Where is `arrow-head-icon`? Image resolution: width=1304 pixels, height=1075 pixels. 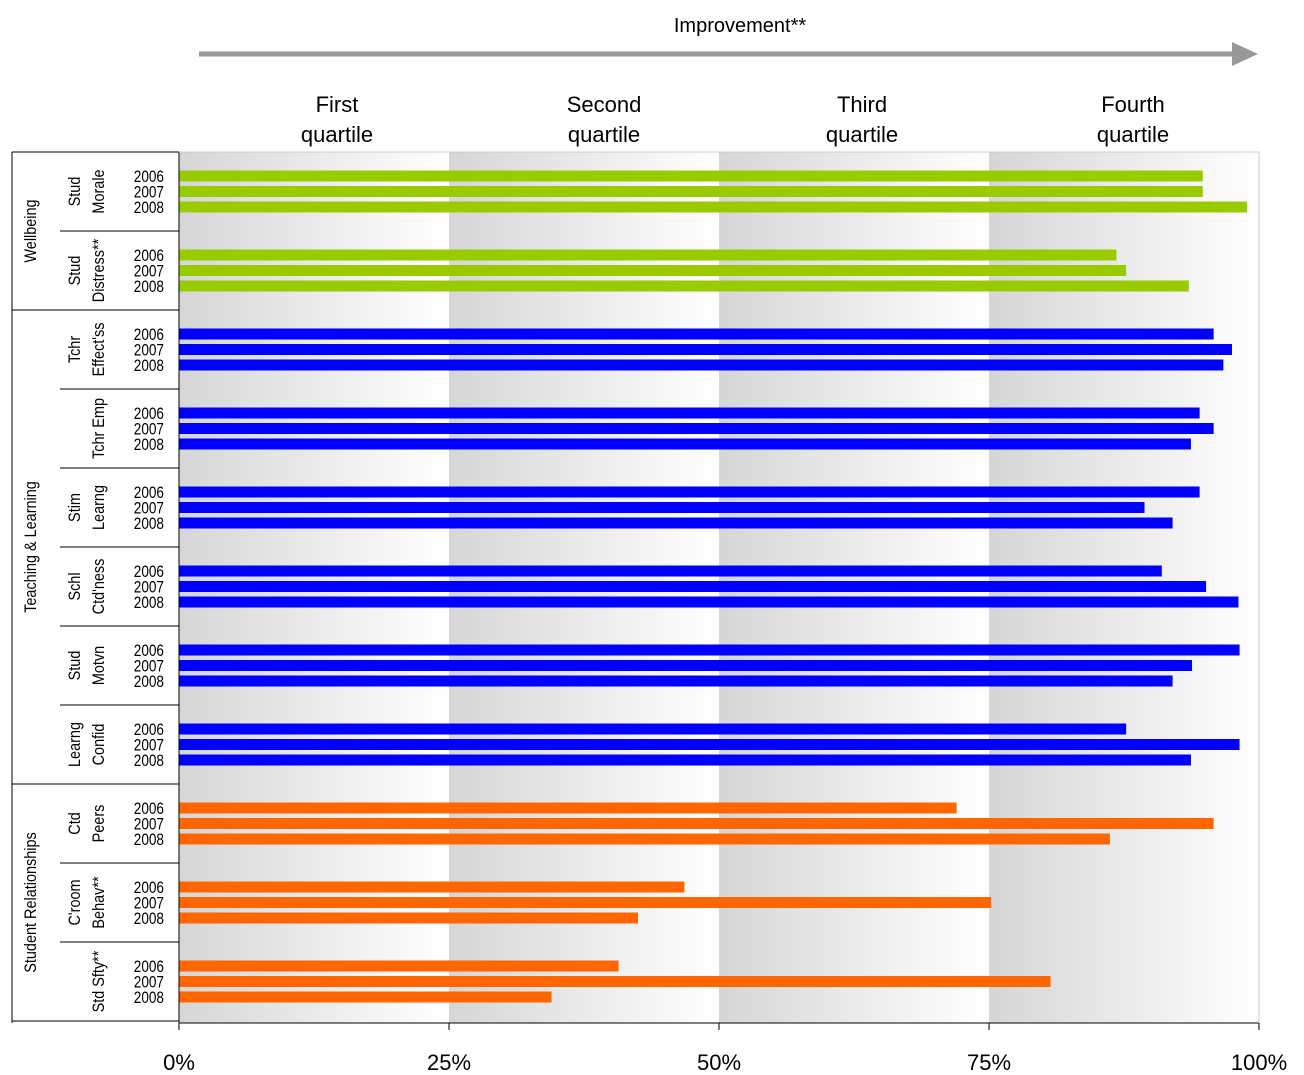 arrow-head-icon is located at coordinates (1245, 54).